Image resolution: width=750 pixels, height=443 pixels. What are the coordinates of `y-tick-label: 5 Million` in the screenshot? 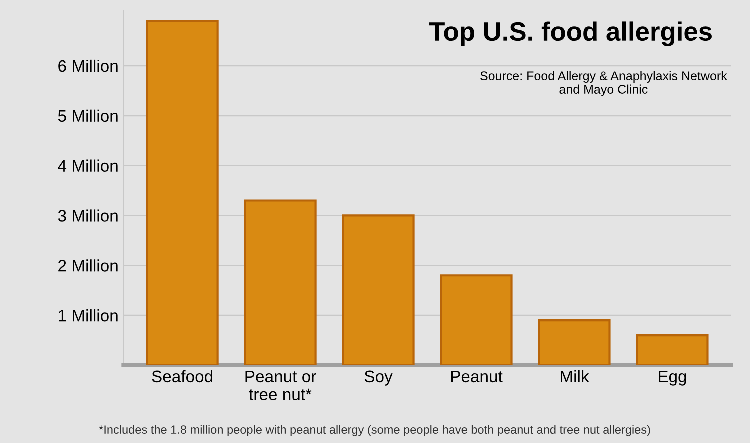 It's located at (88, 116).